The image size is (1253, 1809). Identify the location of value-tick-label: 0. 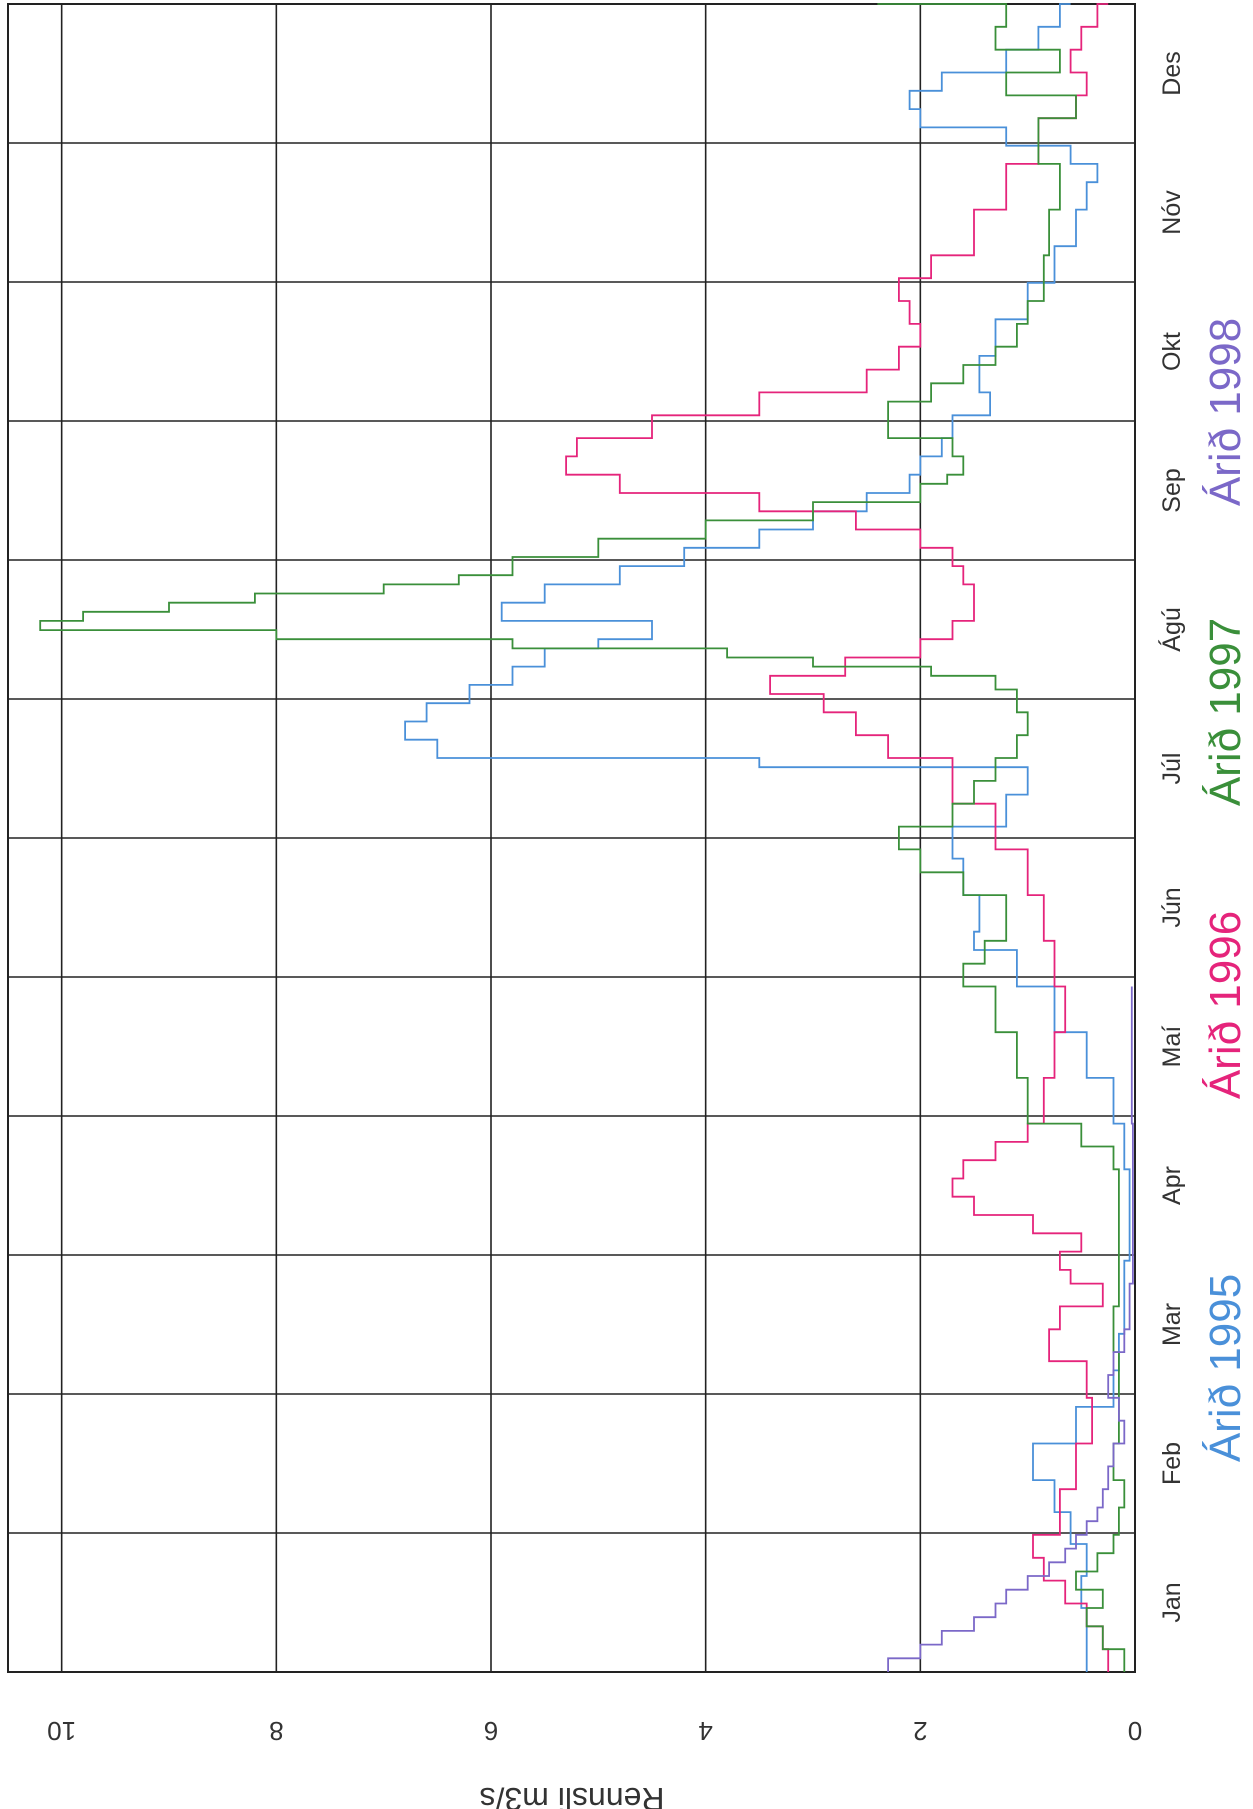
(1135, 1731).